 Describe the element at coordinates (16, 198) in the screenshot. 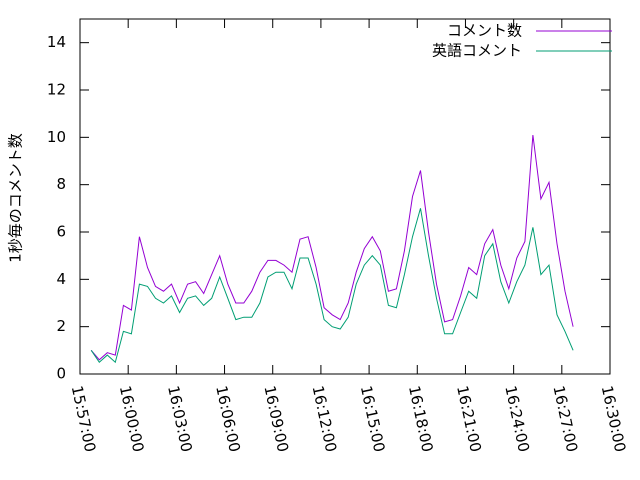

I see `y-axis-label: 1秒毎のコメント数` at that location.